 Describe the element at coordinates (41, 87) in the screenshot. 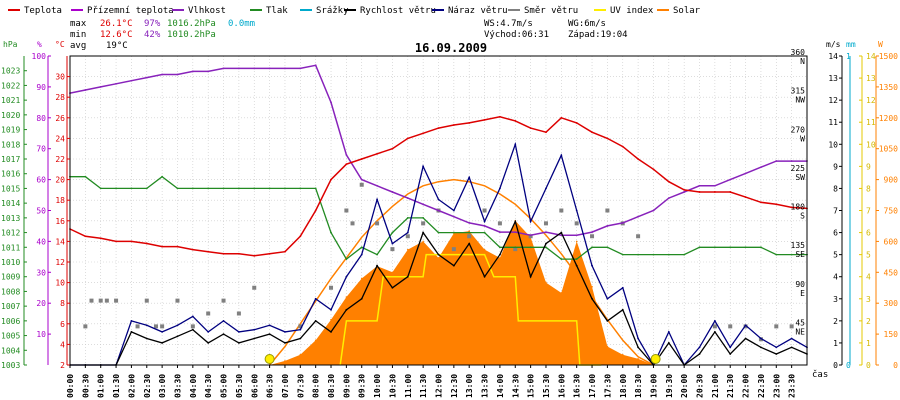

I see `humidity-tick-label: 90` at that location.